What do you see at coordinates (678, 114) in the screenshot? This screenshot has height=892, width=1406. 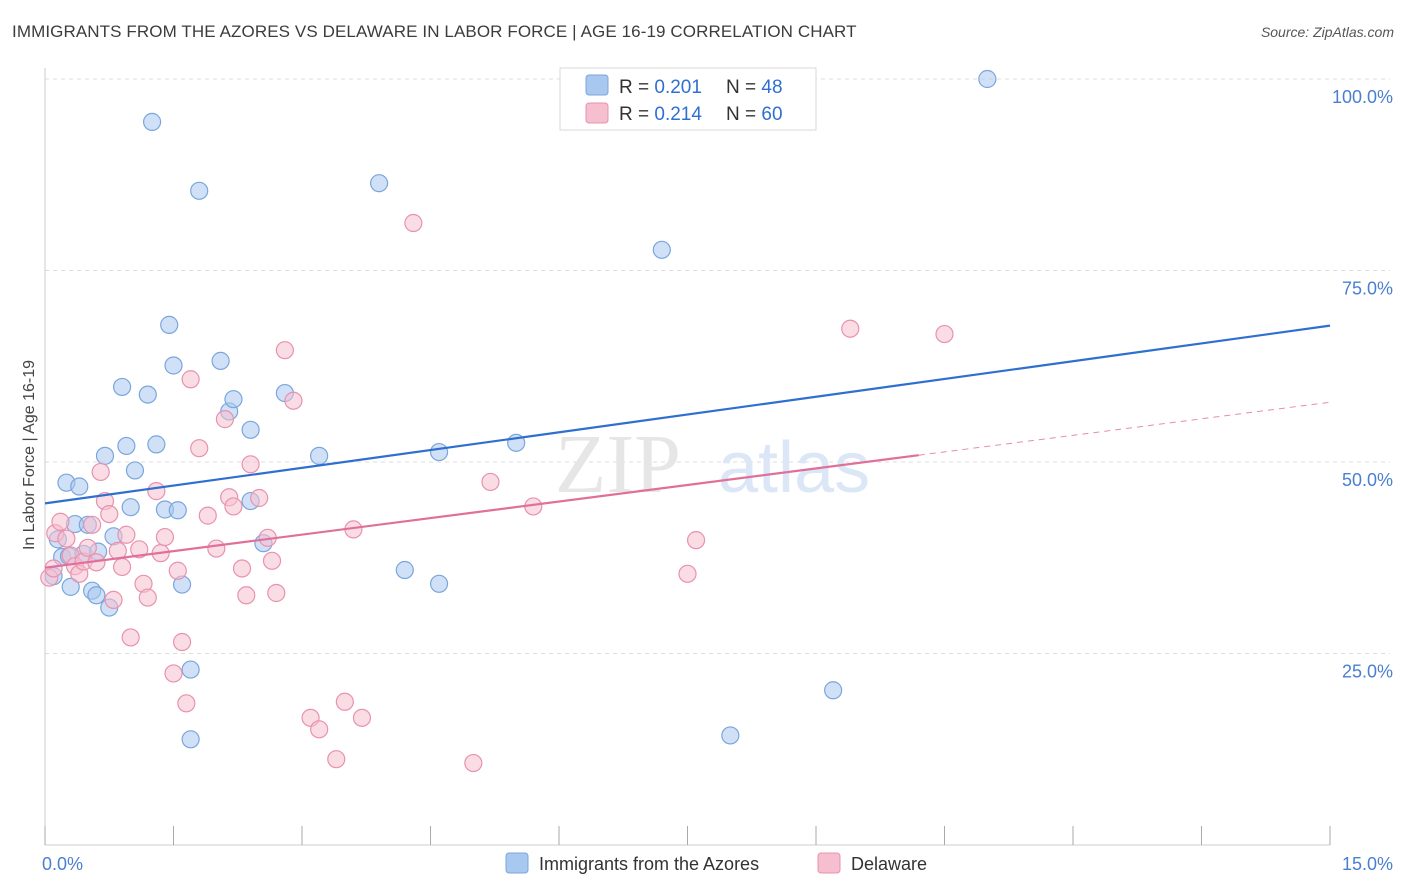 I see `legend-r-value-2: 0.214` at bounding box center [678, 114].